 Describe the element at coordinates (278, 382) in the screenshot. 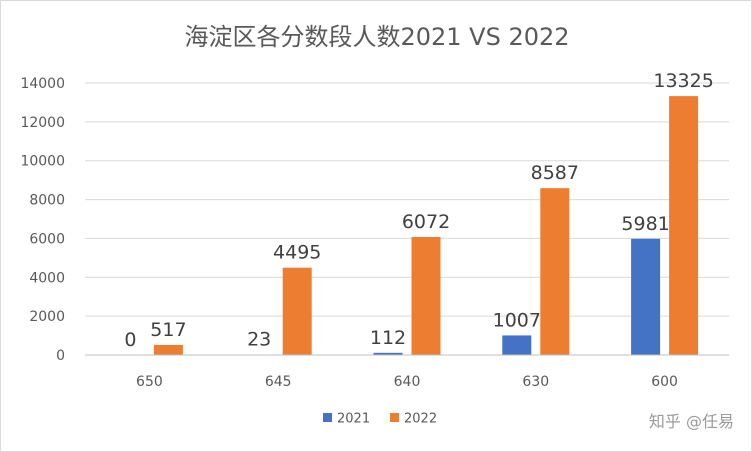

I see `x-tick-label: 645` at that location.